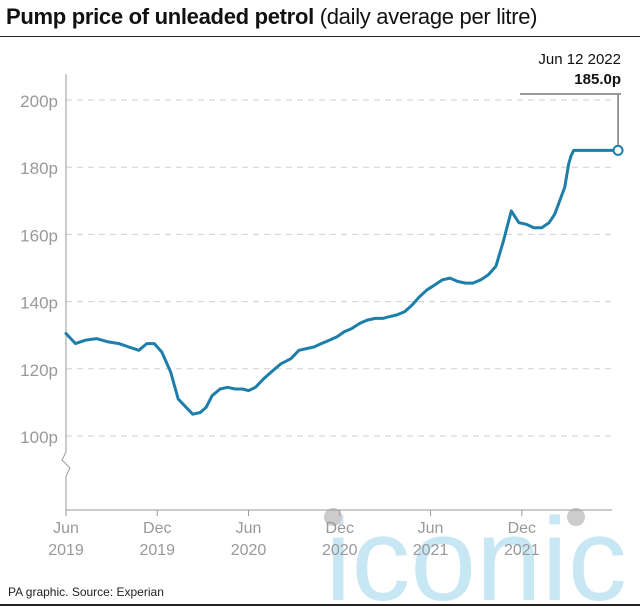  I want to click on source-footer: PA graphic. Source: Experian, so click(86, 592).